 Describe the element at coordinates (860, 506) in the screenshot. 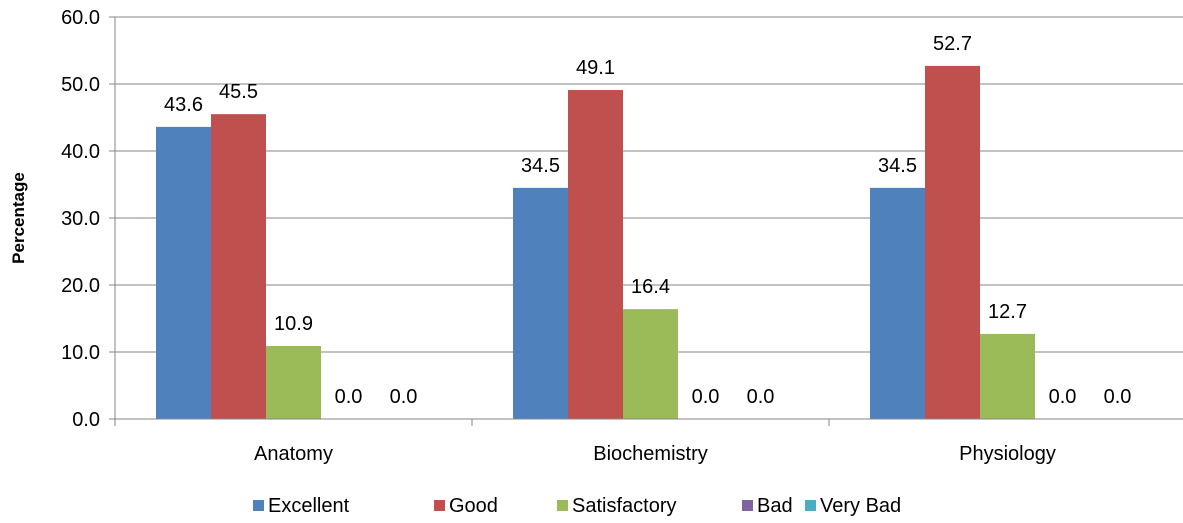

I see `legend-label: Very Bad` at that location.